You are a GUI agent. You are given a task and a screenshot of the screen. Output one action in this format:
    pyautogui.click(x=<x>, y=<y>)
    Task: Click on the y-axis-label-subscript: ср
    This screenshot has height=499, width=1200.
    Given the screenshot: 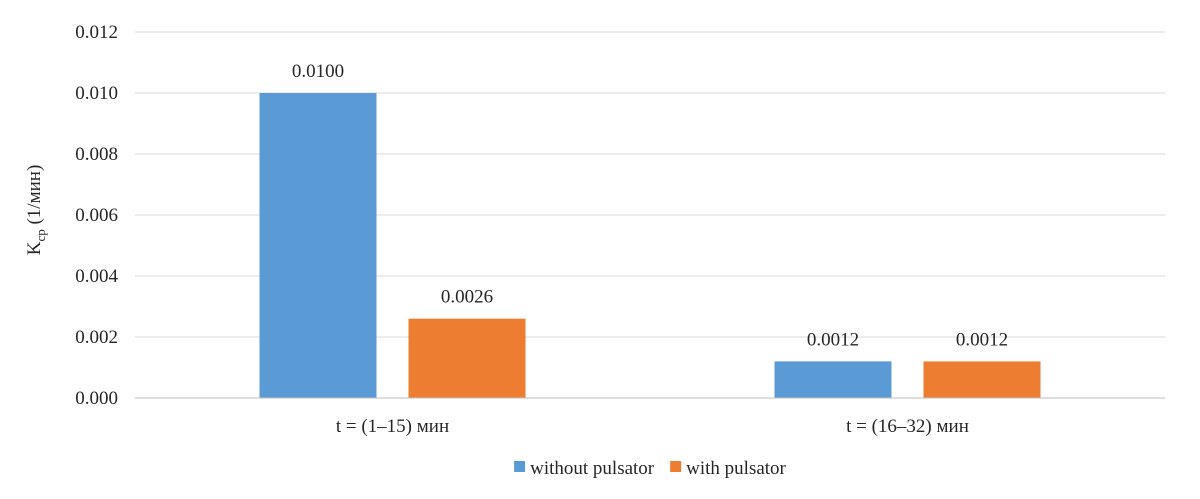 What is the action you would take?
    pyautogui.click(x=40, y=235)
    